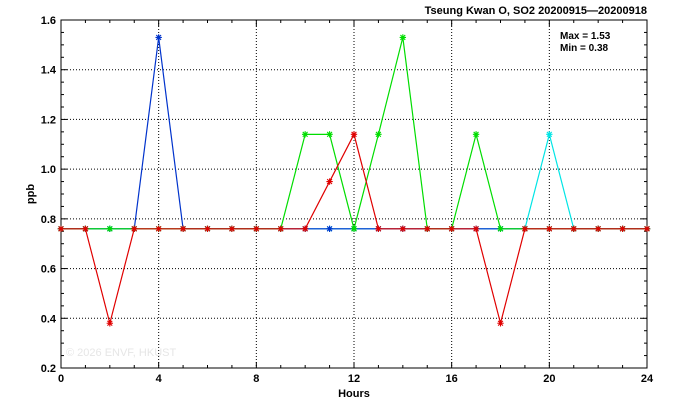 The height and width of the screenshot is (409, 674). What do you see at coordinates (61, 379) in the screenshot?
I see `x-tick-label: 0` at bounding box center [61, 379].